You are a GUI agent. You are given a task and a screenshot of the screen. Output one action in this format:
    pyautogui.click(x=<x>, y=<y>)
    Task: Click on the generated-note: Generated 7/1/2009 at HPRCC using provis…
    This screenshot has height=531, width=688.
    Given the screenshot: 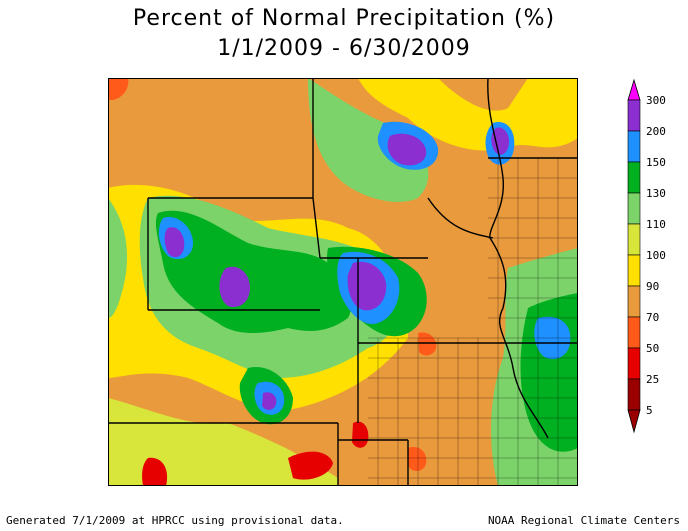 What is the action you would take?
    pyautogui.click(x=175, y=520)
    